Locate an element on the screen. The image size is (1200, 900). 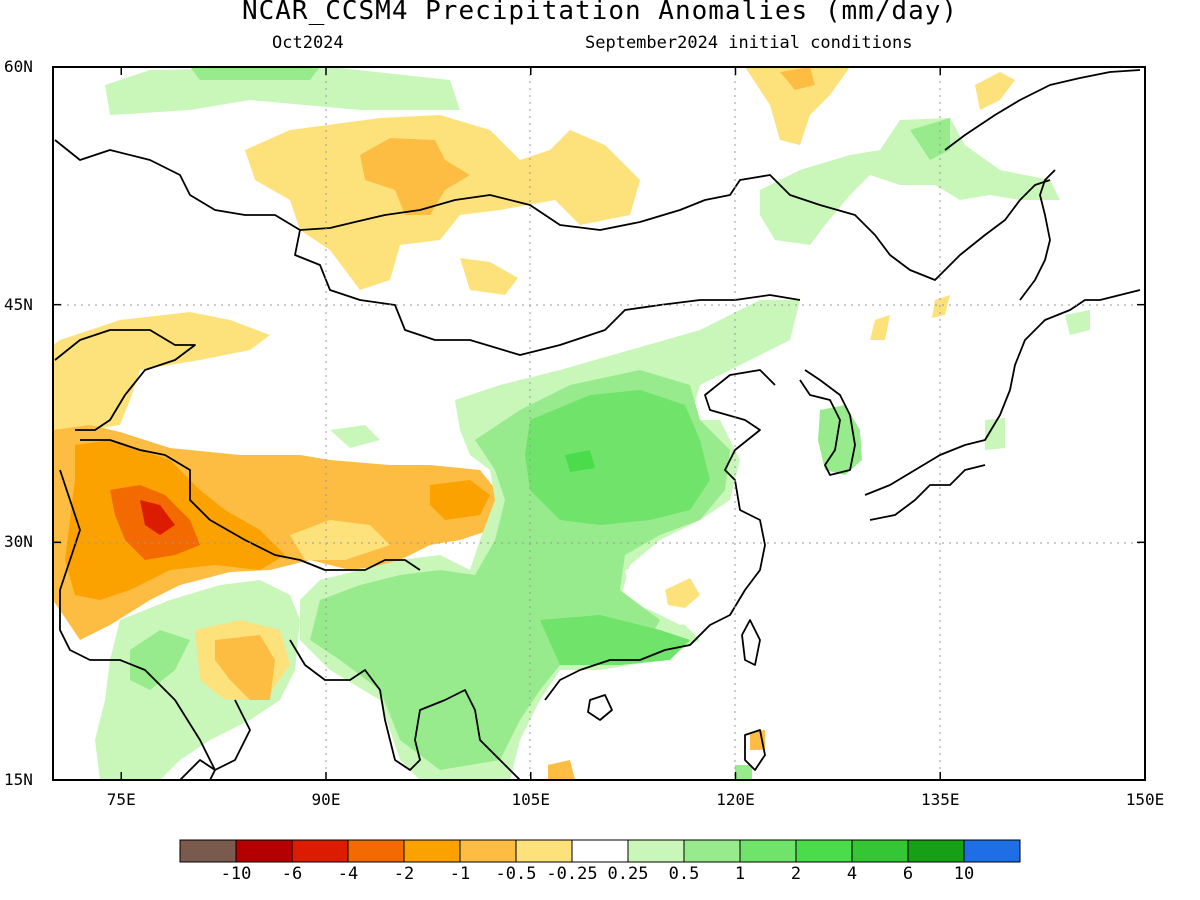
colorbar-label: -10 is located at coordinates (236, 874).